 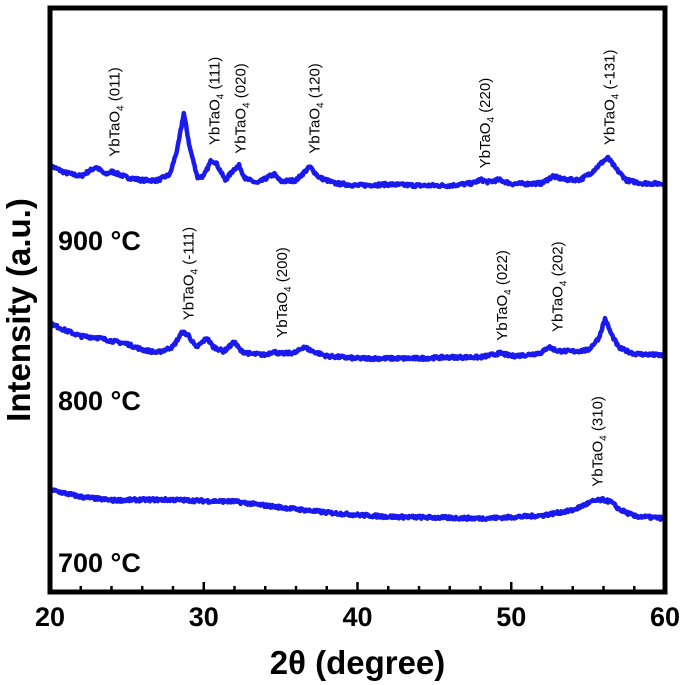 What do you see at coordinates (504, 295) in the screenshot?
I see `peak-label-9: YbTaO4 (022)` at bounding box center [504, 295].